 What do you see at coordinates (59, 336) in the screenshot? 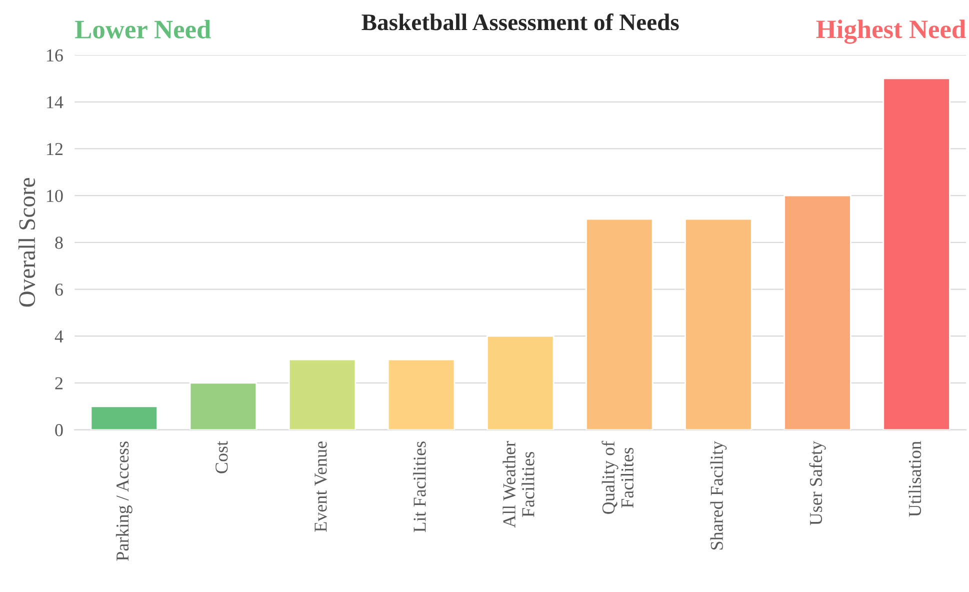
I see `y-tick-label: 4` at bounding box center [59, 336].